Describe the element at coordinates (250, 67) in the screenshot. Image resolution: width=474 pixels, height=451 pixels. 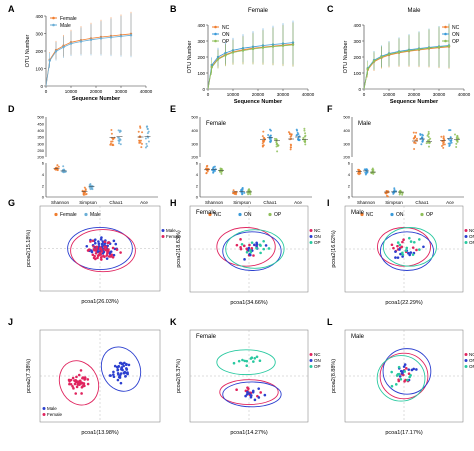
I see `series-line-op` at that location.